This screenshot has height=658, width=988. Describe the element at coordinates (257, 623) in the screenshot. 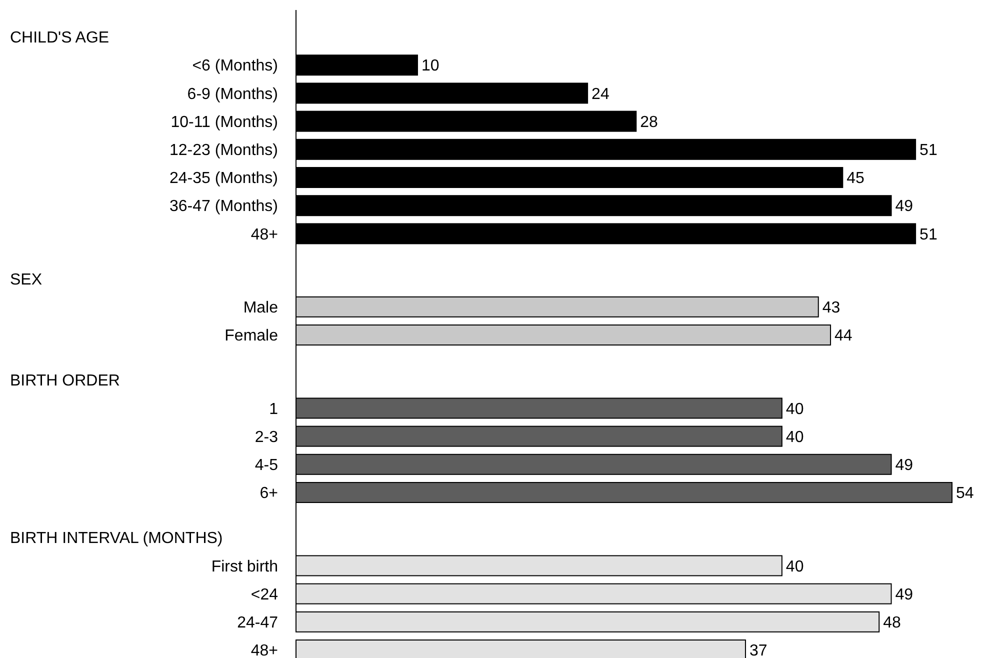

I see `y-tick-label: 24-47` at that location.